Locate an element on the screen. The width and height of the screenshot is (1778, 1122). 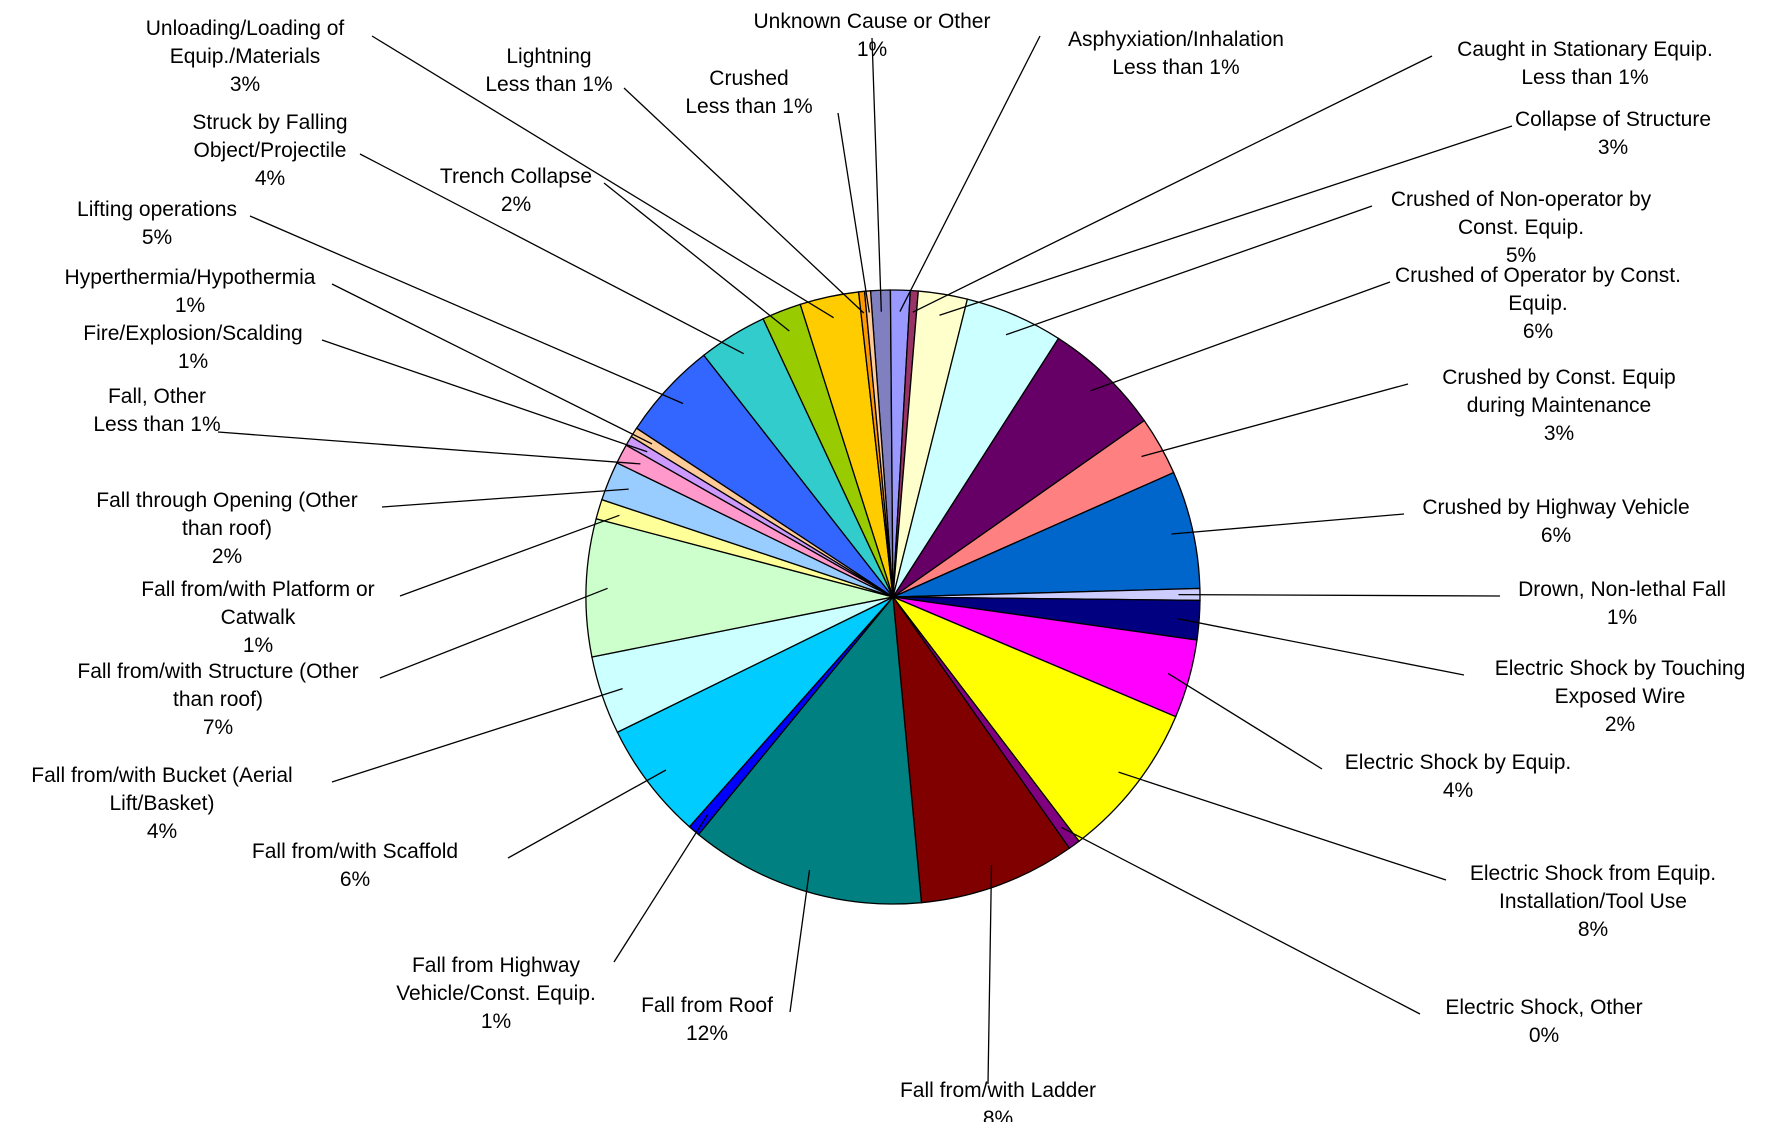
slice-label-line: Lifting operations is located at coordinates (157, 209).